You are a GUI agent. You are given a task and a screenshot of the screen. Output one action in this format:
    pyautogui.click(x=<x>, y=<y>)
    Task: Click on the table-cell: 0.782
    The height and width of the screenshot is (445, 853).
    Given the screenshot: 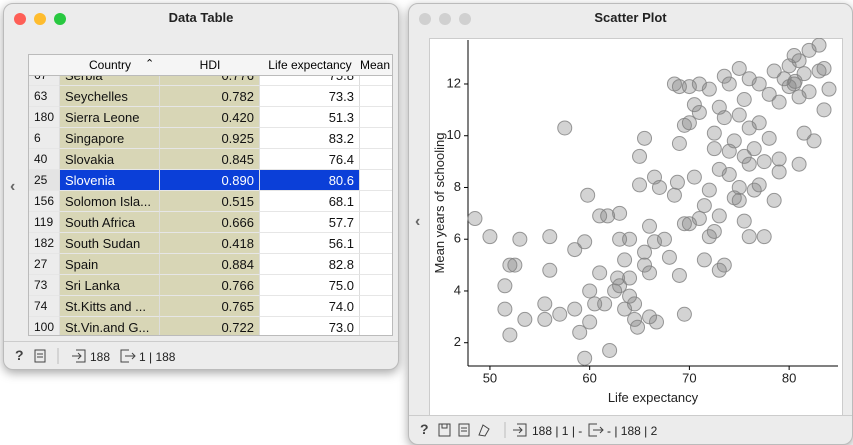 What is the action you would take?
    pyautogui.click(x=210, y=96)
    